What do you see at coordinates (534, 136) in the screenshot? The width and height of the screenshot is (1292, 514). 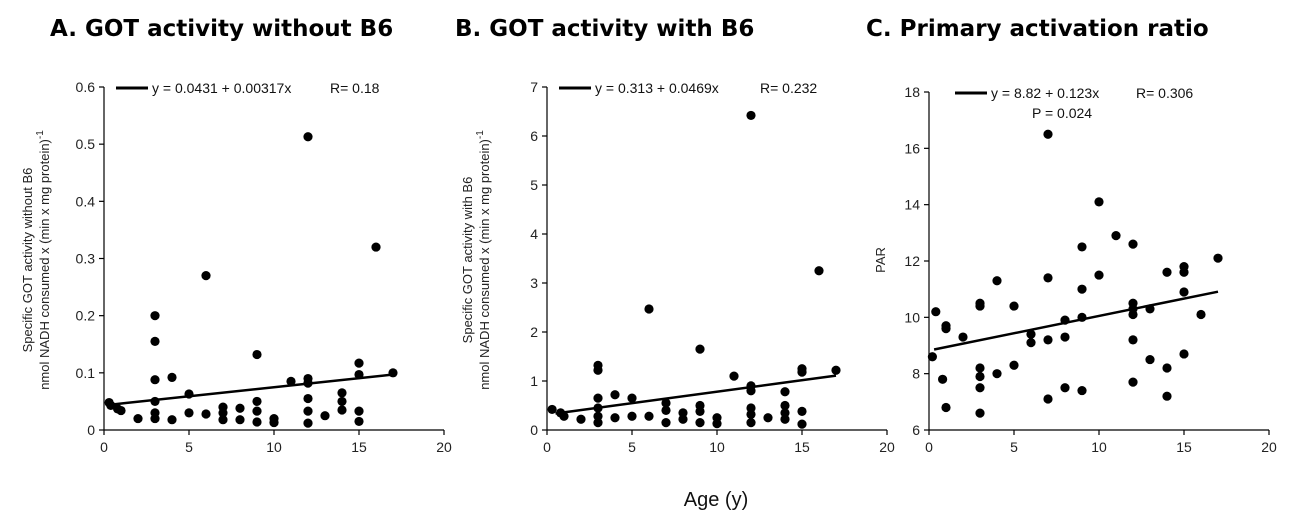 I see `y-tick-label: 6` at bounding box center [534, 136].